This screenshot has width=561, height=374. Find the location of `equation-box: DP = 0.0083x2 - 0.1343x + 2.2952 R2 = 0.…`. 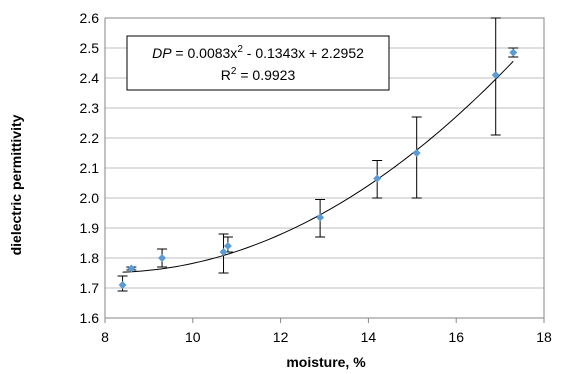

equation-box: DP = 0.0083x2 - 0.1343x + 2.2952 R2 = 0.… is located at coordinates (258, 63).